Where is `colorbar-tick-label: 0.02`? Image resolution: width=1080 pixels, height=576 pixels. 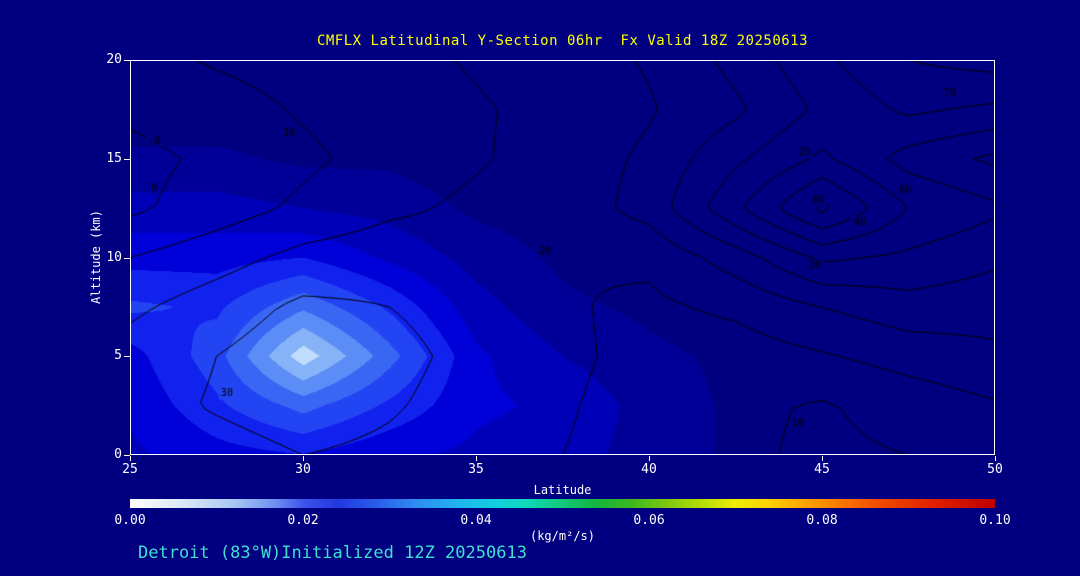
colorbar-tick-label: 0.02 is located at coordinates (303, 520).